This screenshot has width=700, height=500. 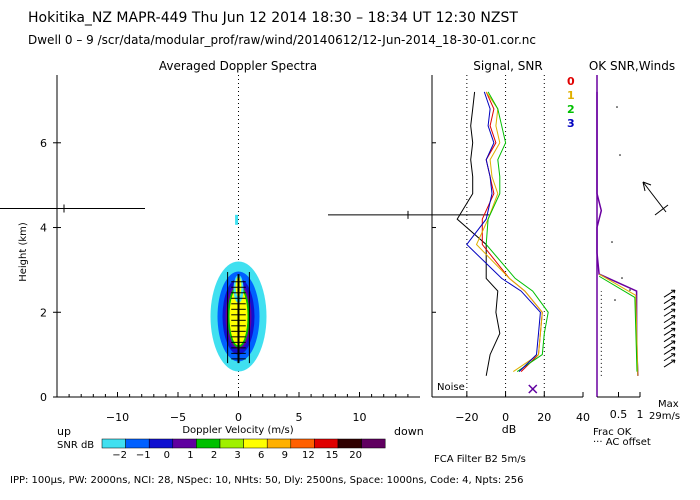 What do you see at coordinates (178, 417) in the screenshot?
I see `x-tick-label: −5` at bounding box center [178, 417].